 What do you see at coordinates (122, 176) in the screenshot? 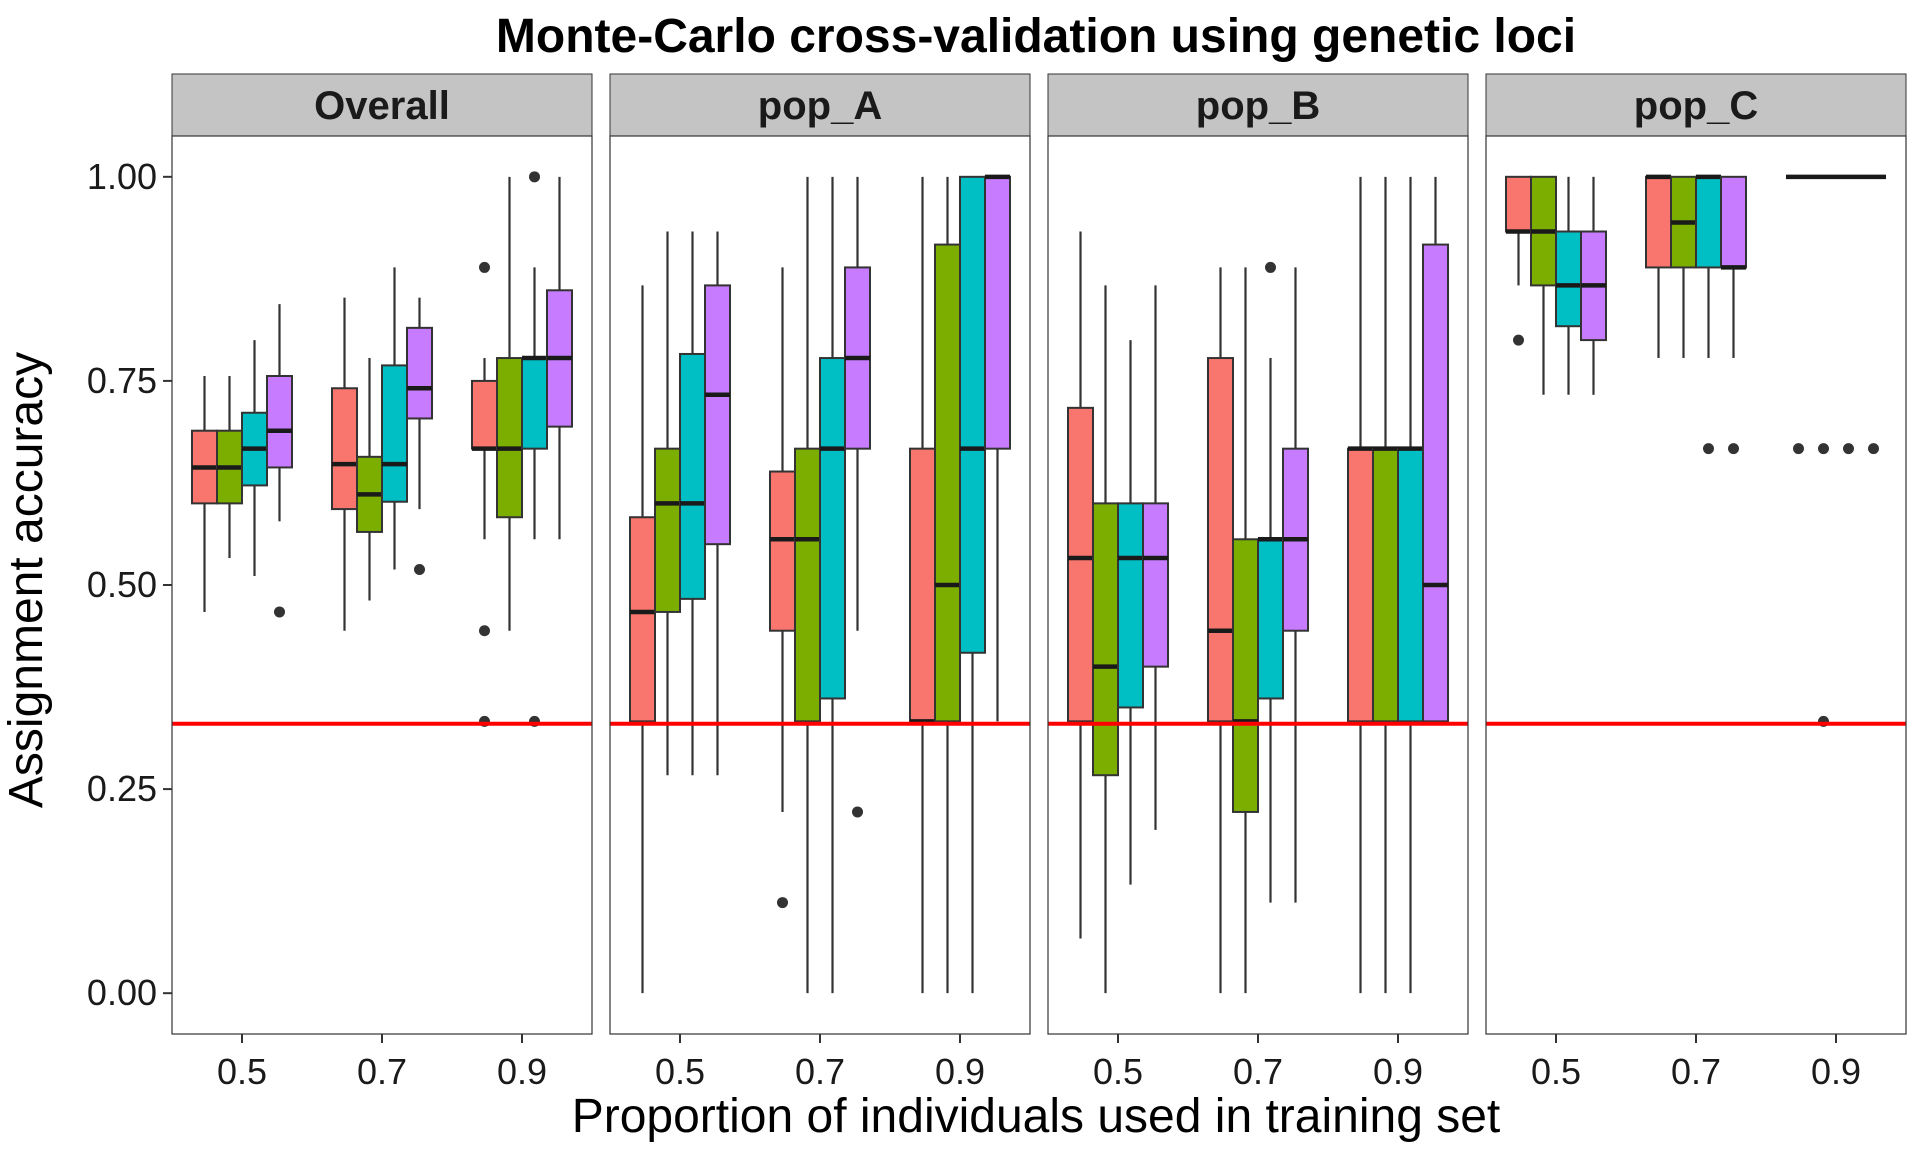
I see `y-tick-label: 1.00` at bounding box center [122, 176].